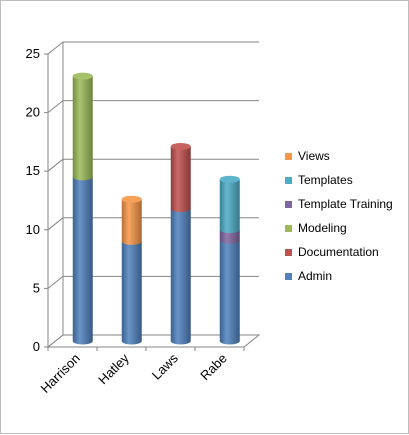  I want to click on legend-item-template-training: Template Training, so click(339, 204).